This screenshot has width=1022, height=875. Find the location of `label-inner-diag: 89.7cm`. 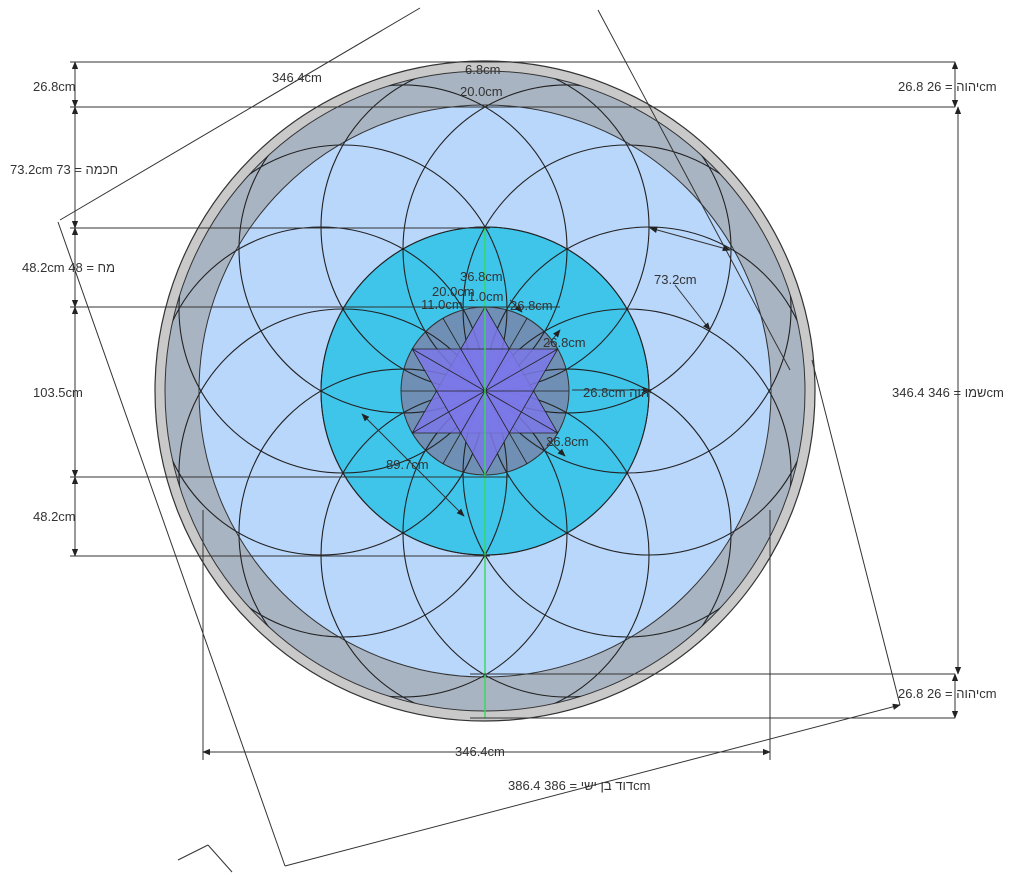

label-inner-diag: 89.7cm is located at coordinates (407, 464).